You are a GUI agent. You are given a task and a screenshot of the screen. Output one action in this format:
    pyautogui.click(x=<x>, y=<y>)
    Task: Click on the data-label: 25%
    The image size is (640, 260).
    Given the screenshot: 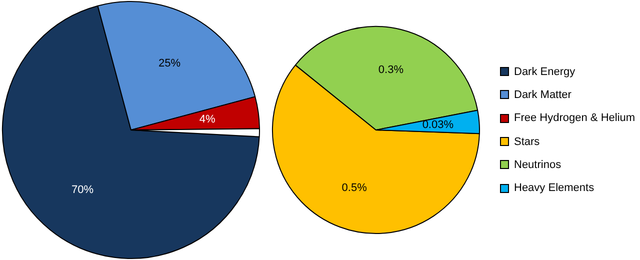 What is the action you would take?
    pyautogui.click(x=169, y=63)
    